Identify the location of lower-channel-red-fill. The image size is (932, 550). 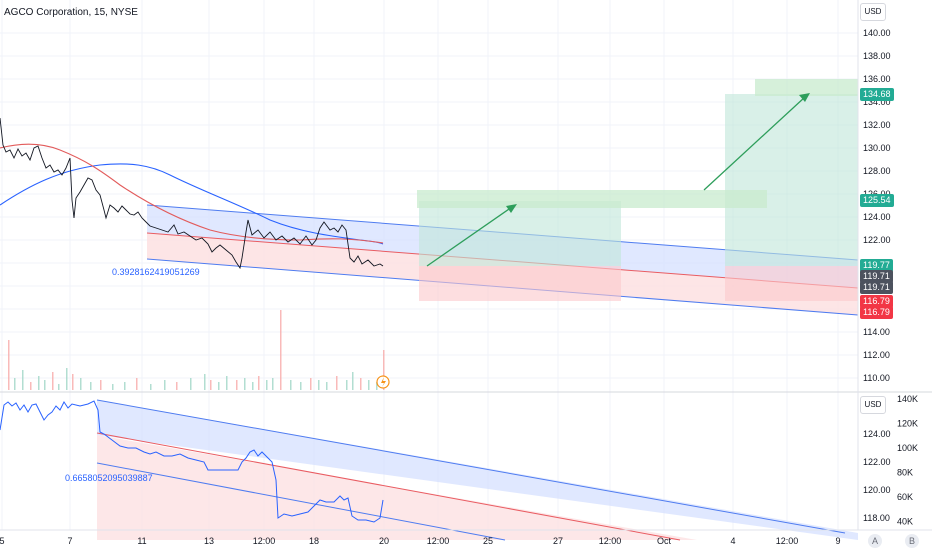
(397, 487).